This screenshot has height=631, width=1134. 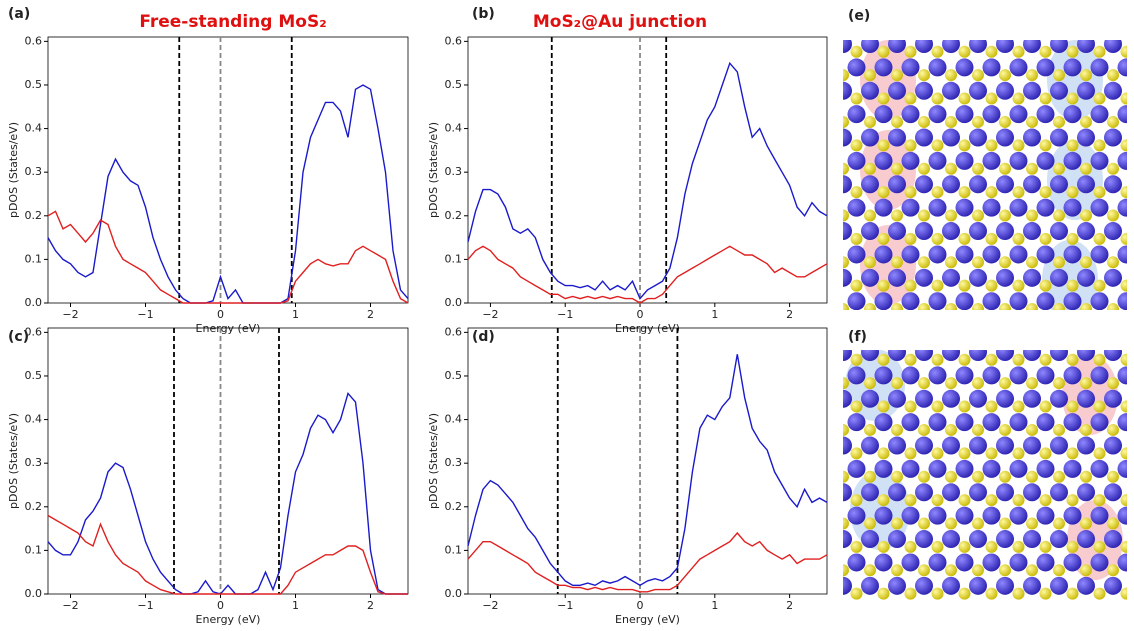 What do you see at coordinates (70, 605) in the screenshot?
I see `x-tick-label: −2` at bounding box center [70, 605].